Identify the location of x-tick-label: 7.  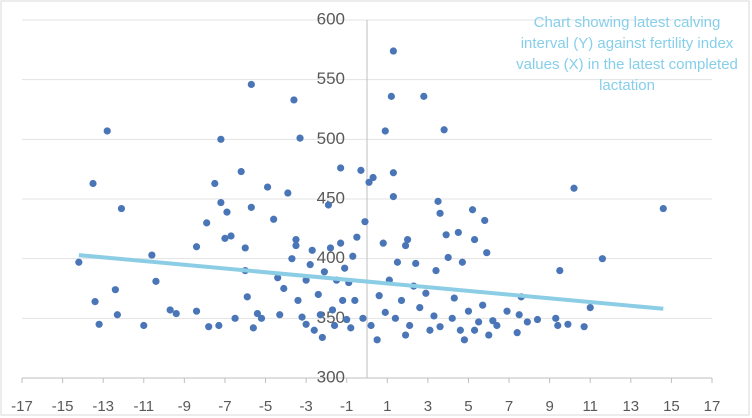
(509, 406).